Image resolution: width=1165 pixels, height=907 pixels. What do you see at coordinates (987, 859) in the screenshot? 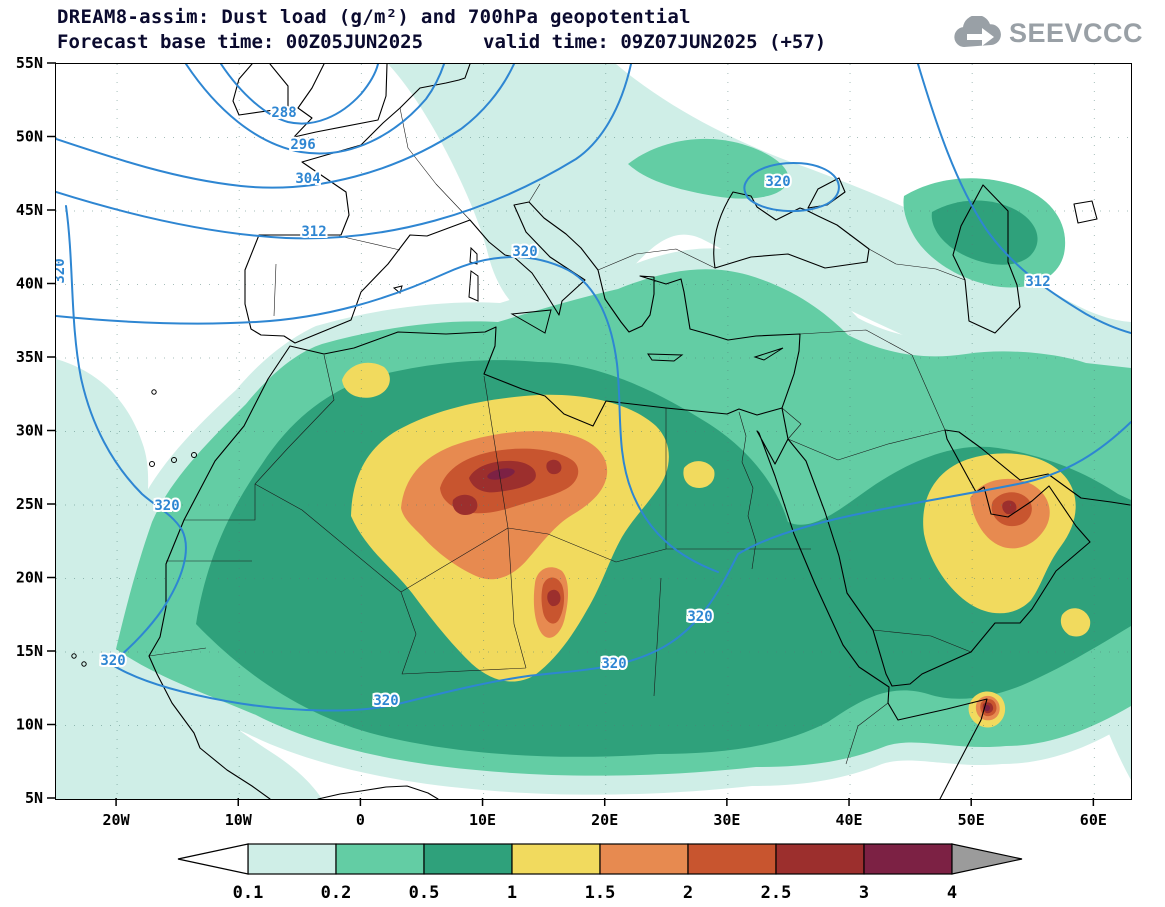
I see `colorbar-above-arrow` at bounding box center [987, 859].